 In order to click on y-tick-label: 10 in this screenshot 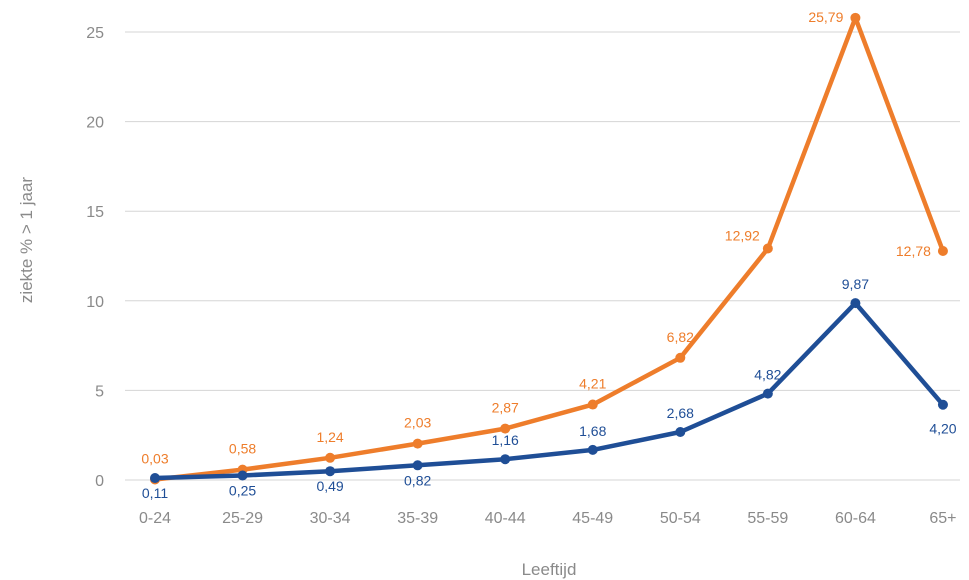, I will do `click(95, 302)`.